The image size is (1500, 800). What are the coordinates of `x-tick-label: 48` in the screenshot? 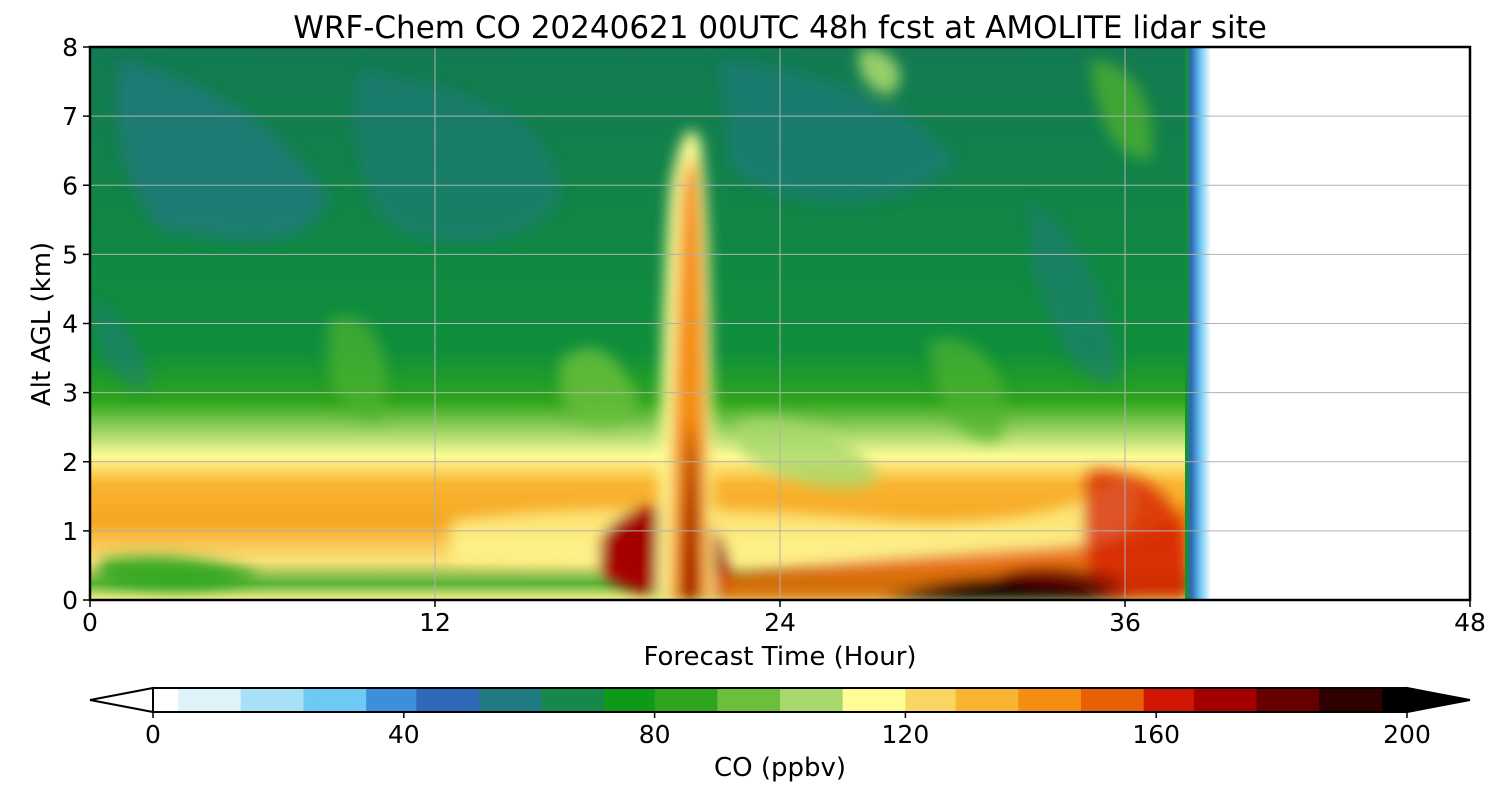 It's located at (1470, 622).